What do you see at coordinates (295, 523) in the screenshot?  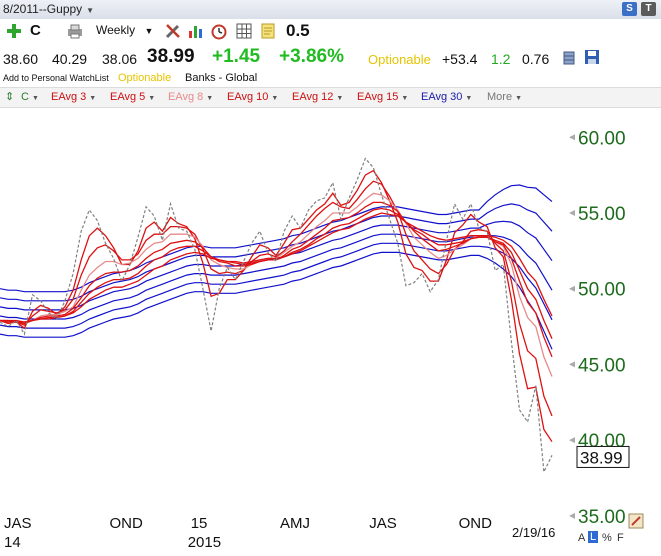 I see `x-tick-label: AMJ` at bounding box center [295, 523].